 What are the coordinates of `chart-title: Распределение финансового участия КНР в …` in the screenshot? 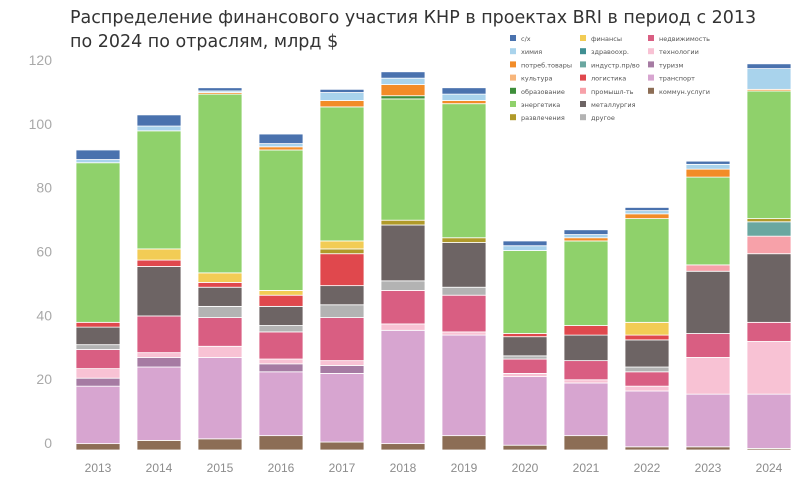 It's located at (413, 30).